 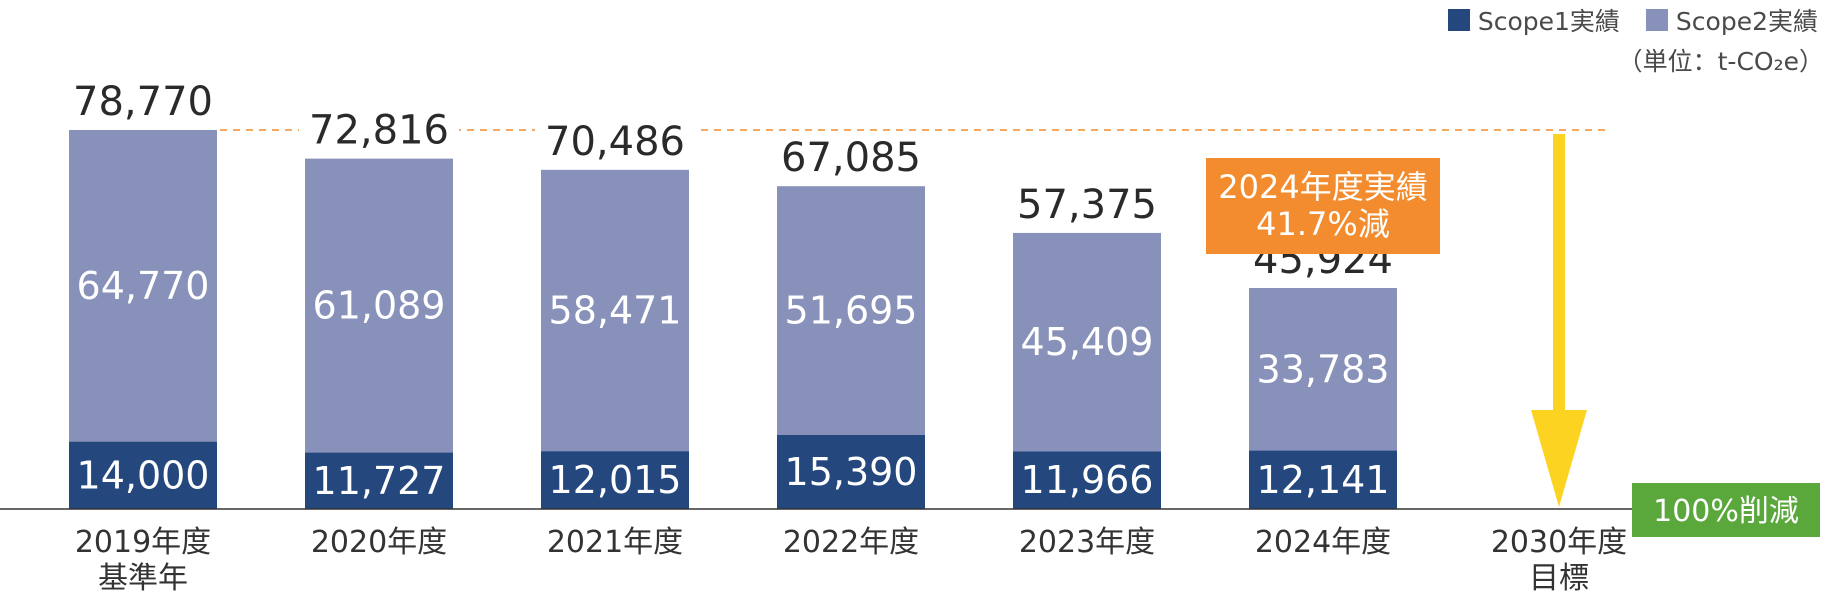 What do you see at coordinates (1656, 20) in the screenshot?
I see `legend-swatch-scope2` at bounding box center [1656, 20].